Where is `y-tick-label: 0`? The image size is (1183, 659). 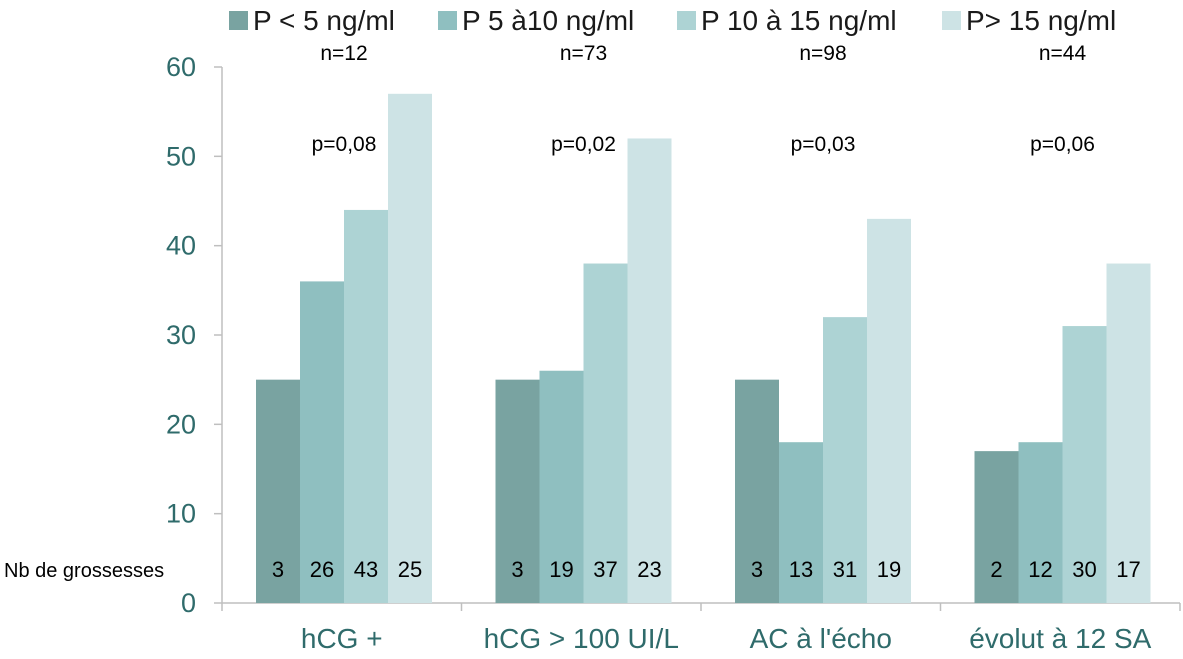
y-tick-label: 0 is located at coordinates (188, 603).